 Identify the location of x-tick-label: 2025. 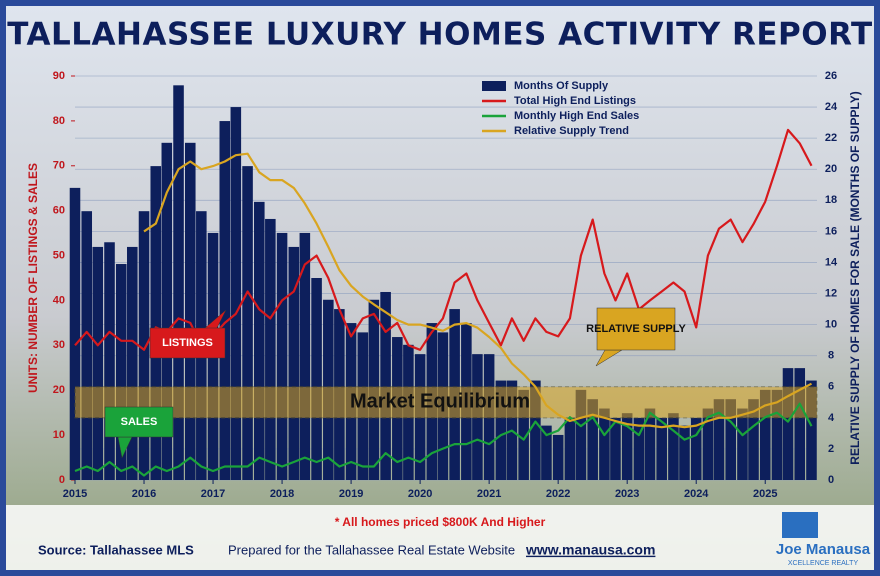
(765, 494).